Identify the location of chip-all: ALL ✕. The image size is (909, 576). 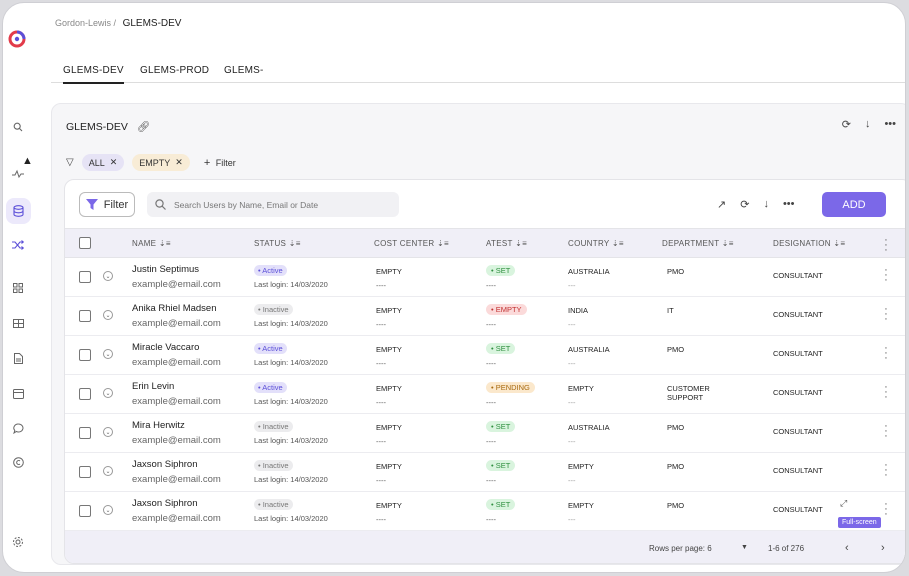
(103, 162).